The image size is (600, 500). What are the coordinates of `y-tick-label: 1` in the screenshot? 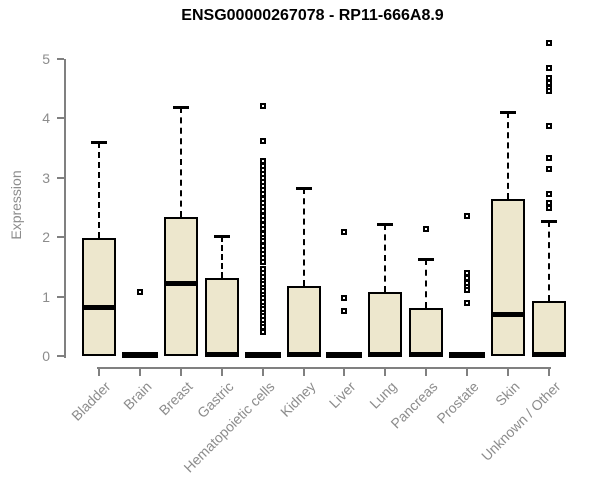 It's located at (46, 296).